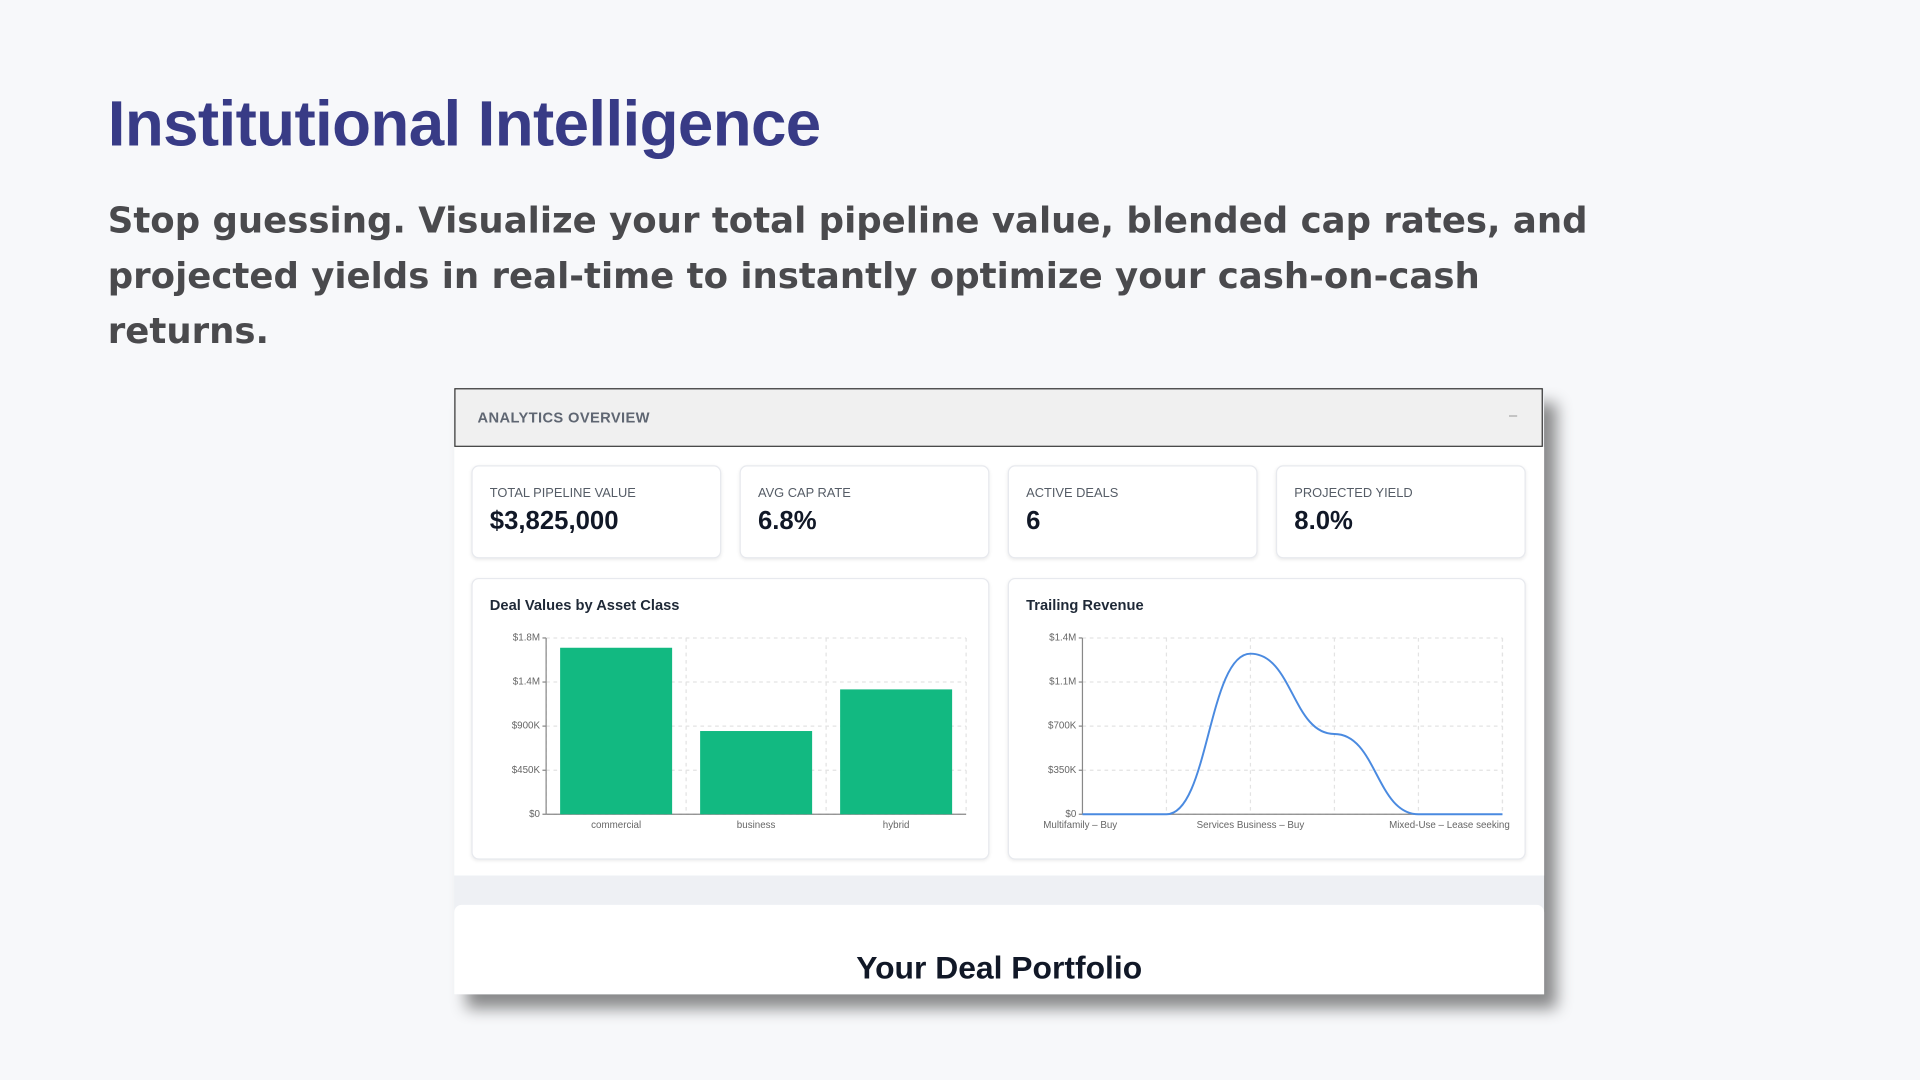 This screenshot has height=1080, width=1920. What do you see at coordinates (1062, 682) in the screenshot?
I see `y-tick-label: $1.1M` at bounding box center [1062, 682].